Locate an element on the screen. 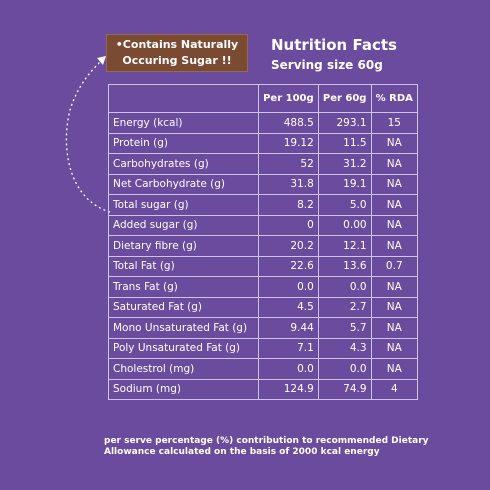 The image size is (490, 490). value-per100: 0 is located at coordinates (288, 225).